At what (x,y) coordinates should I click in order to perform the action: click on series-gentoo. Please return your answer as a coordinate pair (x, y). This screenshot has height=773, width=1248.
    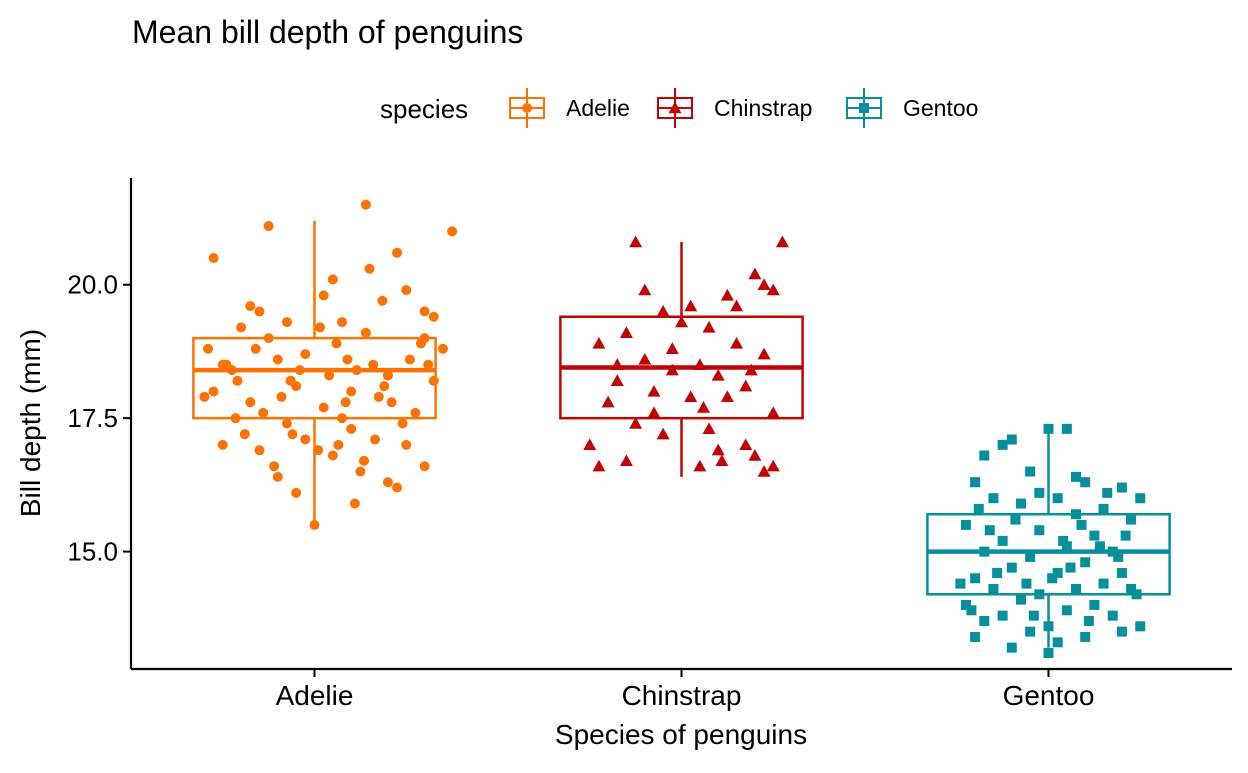
    Looking at the image, I should click on (1048, 540).